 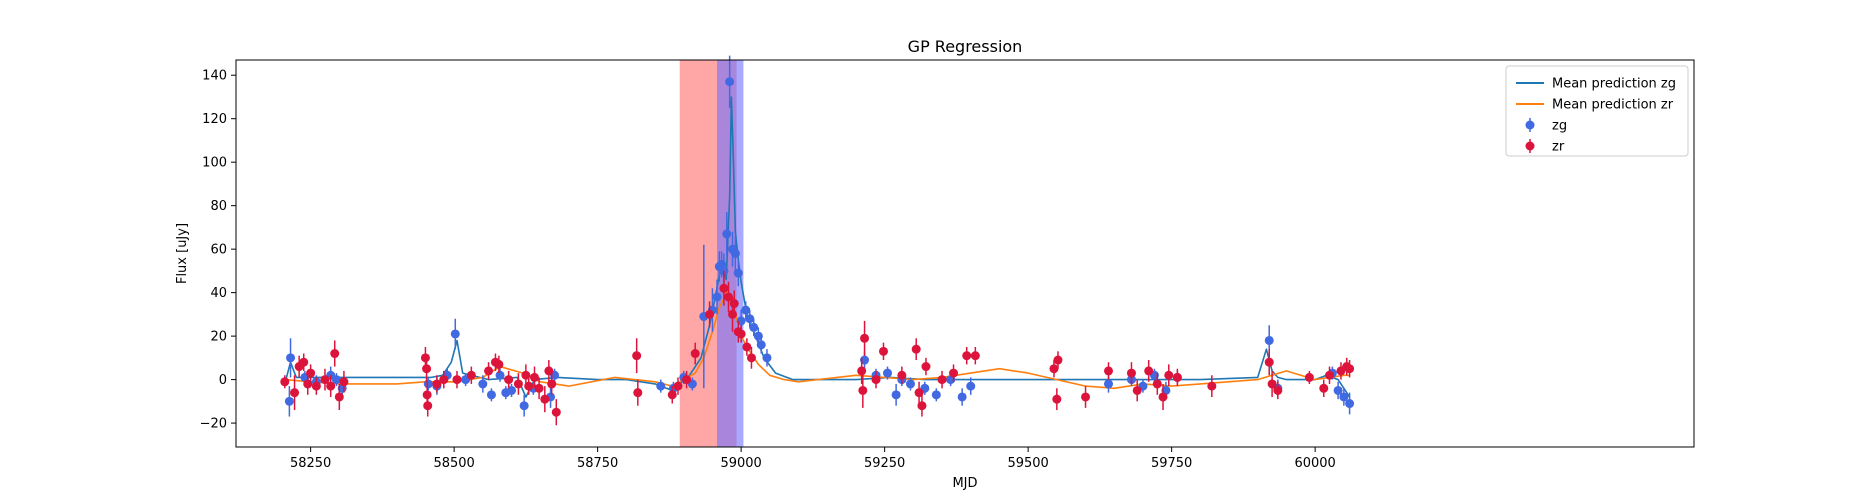 I want to click on y-tick-label: 140, so click(x=214, y=76).